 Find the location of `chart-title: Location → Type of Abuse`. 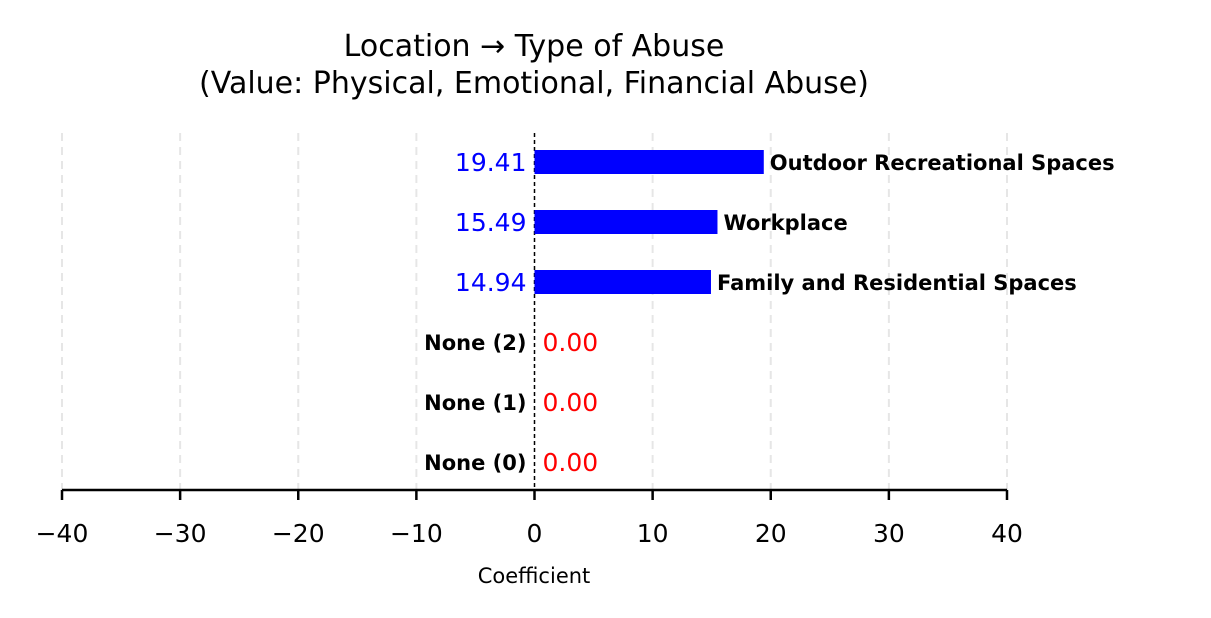

chart-title: Location → Type of Abuse is located at coordinates (534, 46).